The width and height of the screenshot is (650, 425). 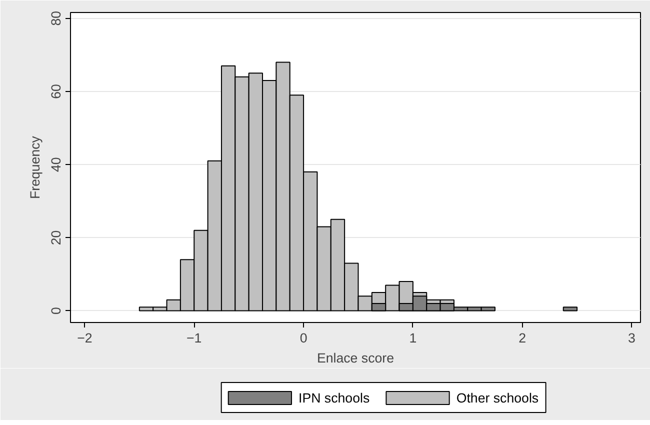 What do you see at coordinates (56, 311) in the screenshot?
I see `y-tick-label: 0` at bounding box center [56, 311].